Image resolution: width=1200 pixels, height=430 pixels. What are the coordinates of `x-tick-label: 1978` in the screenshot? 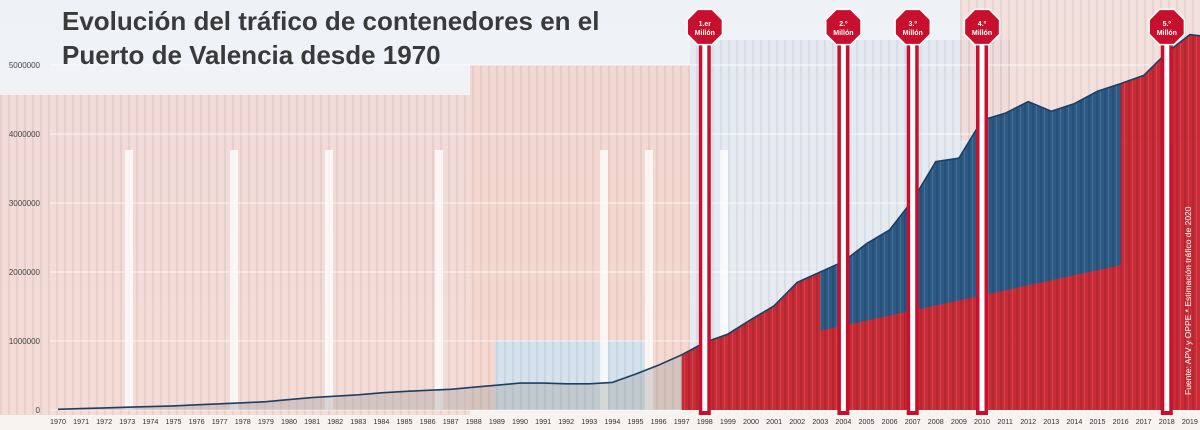 It's located at (243, 421).